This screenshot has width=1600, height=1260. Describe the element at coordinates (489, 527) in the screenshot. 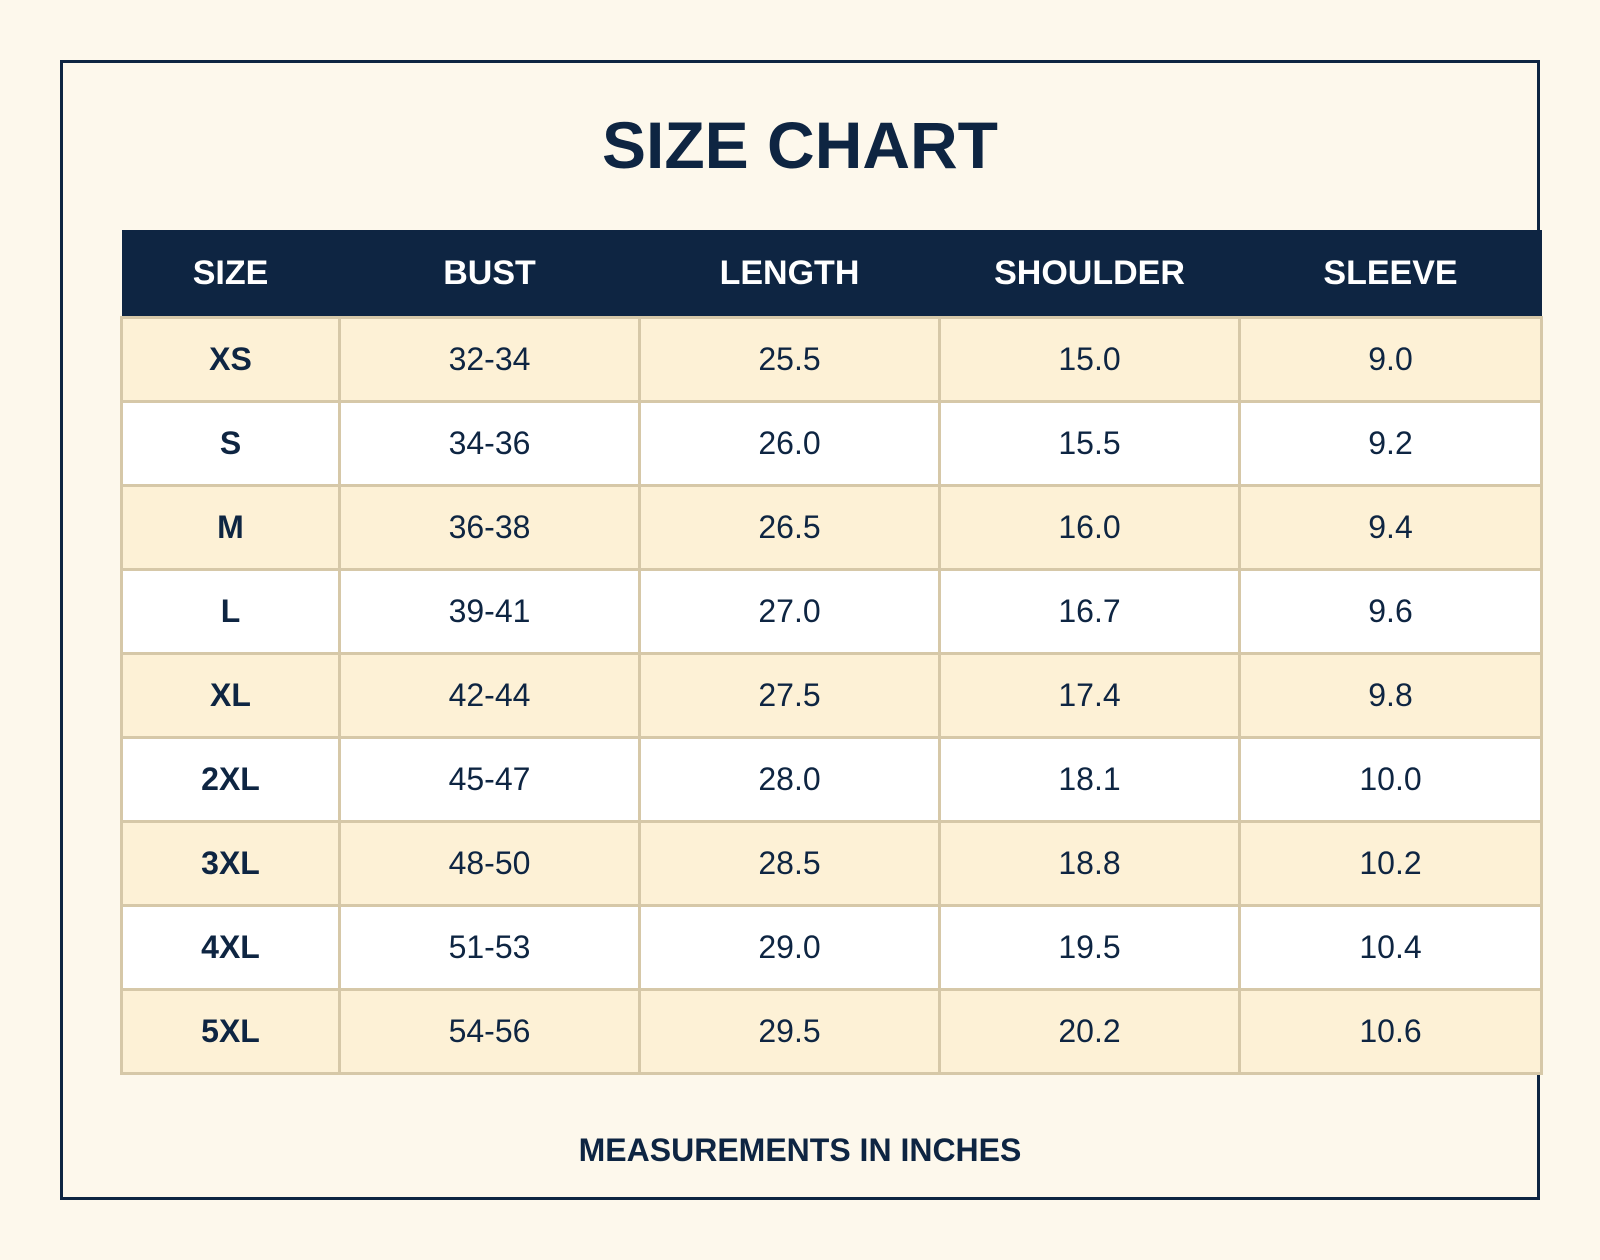

I see `bust-cell: 36-38` at that location.